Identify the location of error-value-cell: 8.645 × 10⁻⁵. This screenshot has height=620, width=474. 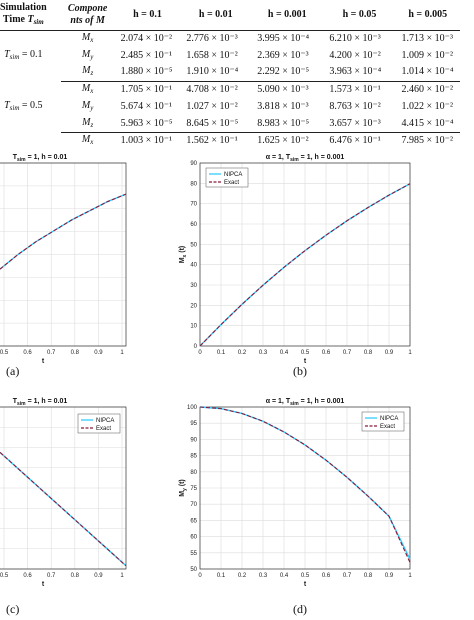
(216, 124).